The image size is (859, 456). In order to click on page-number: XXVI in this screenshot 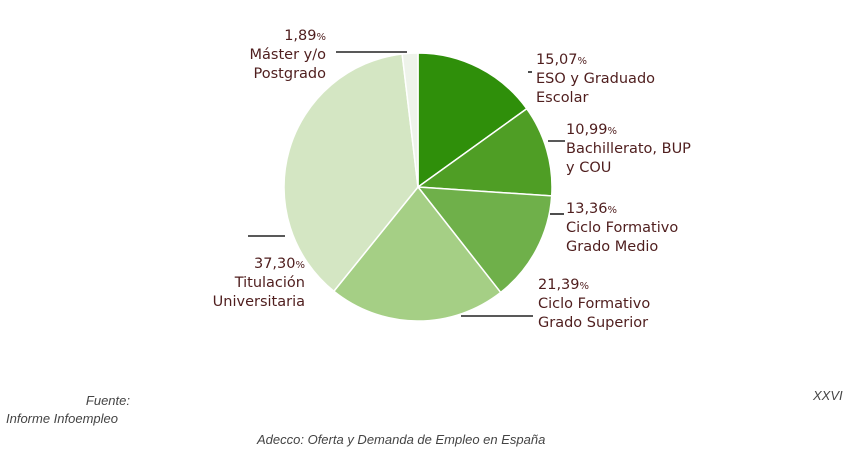, I will do `click(828, 395)`.